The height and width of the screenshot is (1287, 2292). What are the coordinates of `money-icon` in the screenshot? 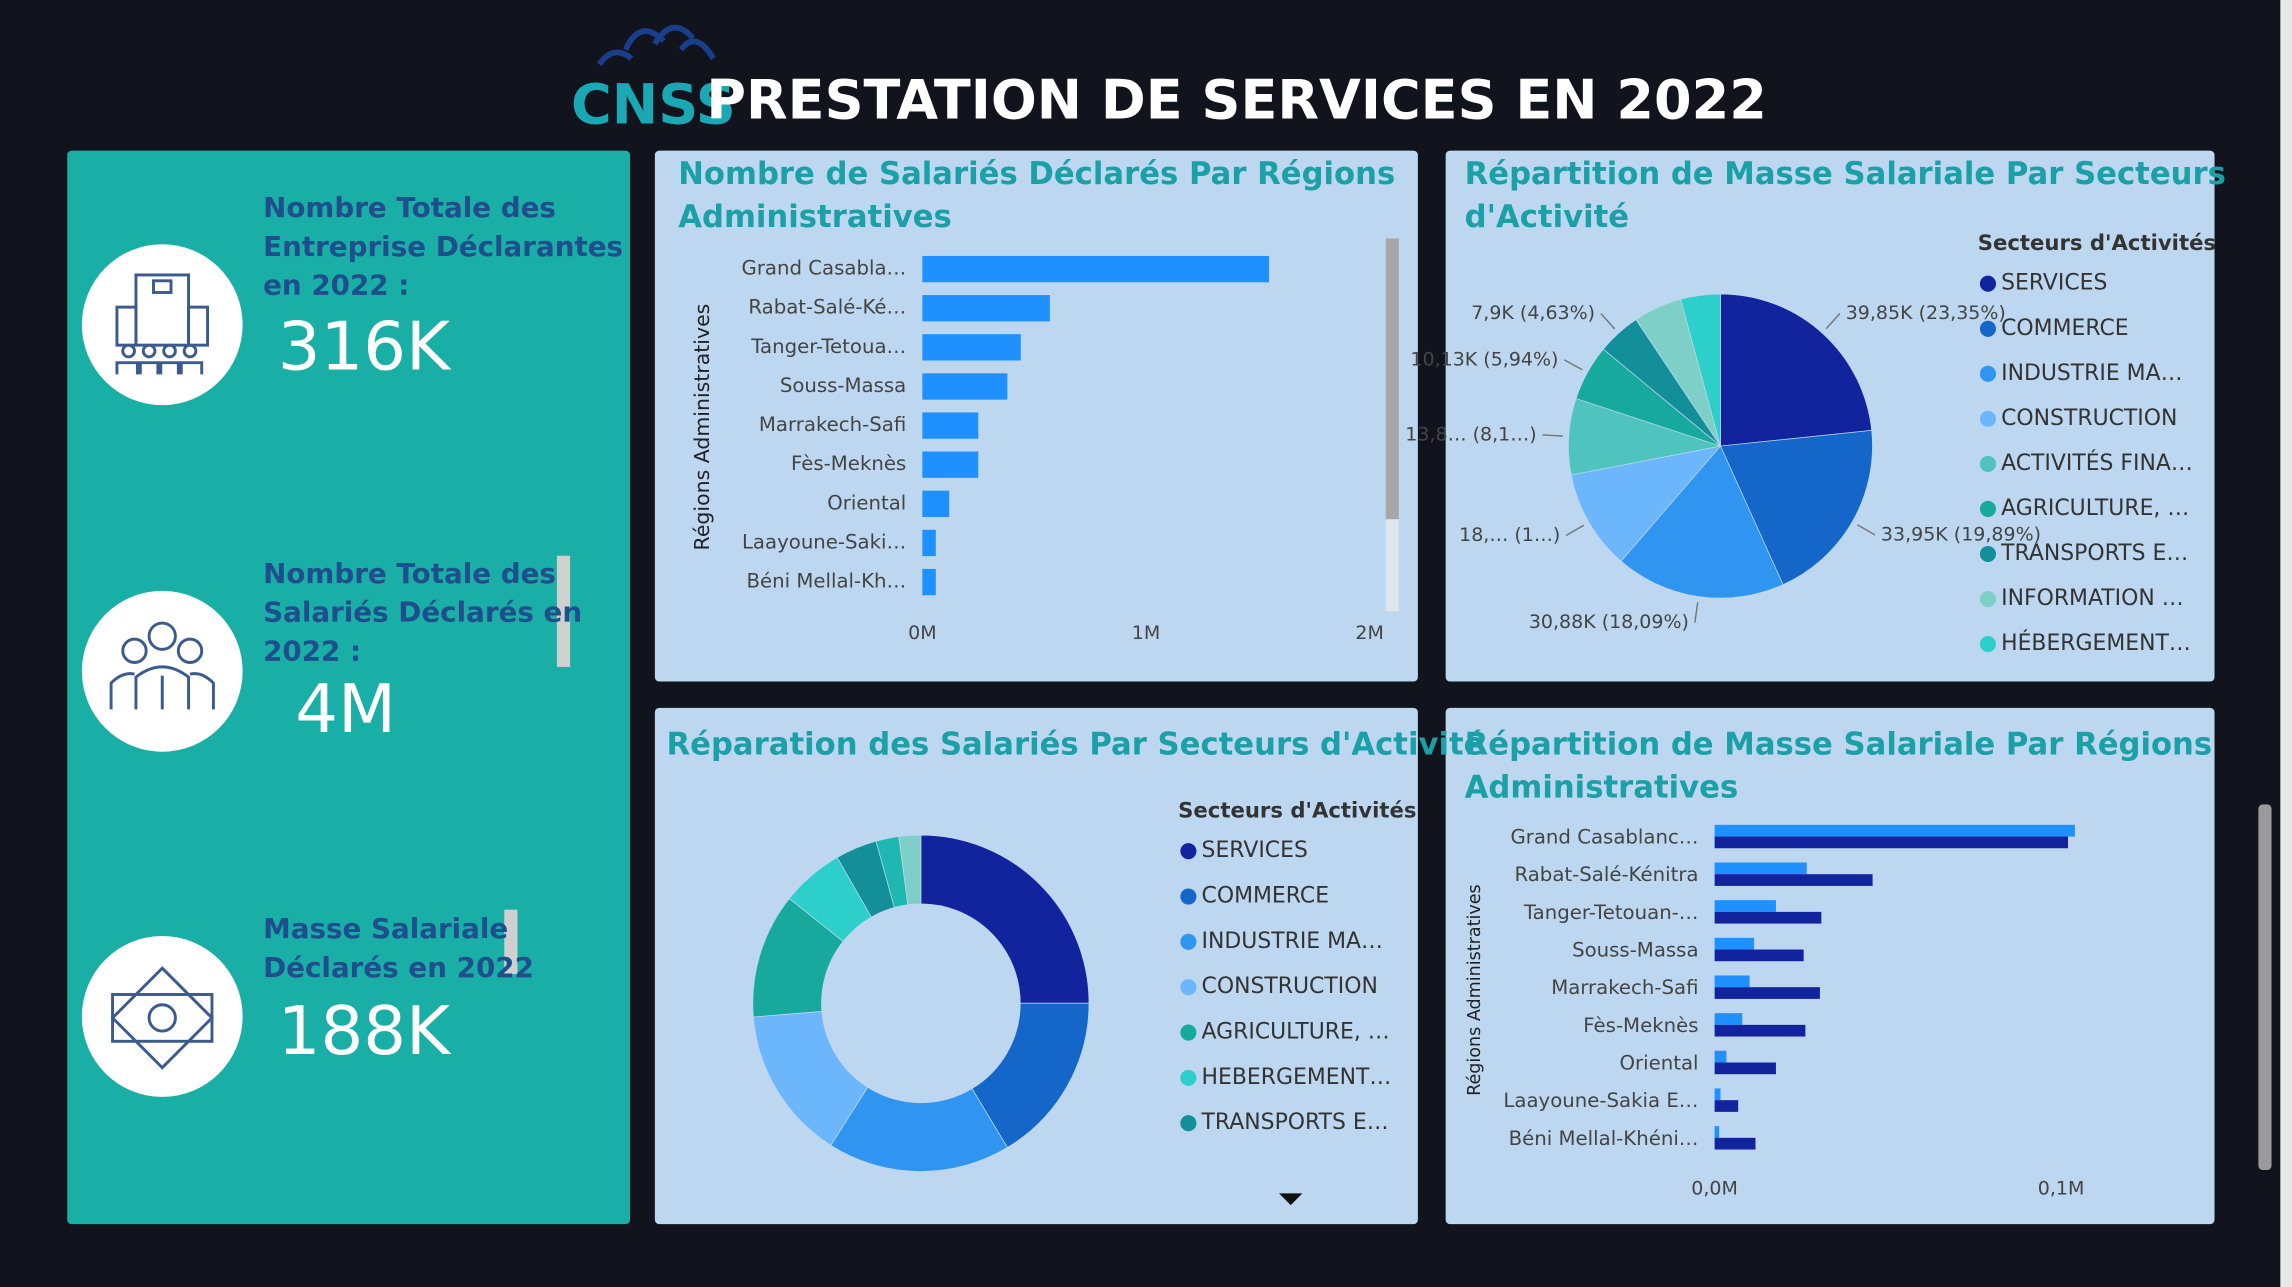 It's located at (162, 1018).